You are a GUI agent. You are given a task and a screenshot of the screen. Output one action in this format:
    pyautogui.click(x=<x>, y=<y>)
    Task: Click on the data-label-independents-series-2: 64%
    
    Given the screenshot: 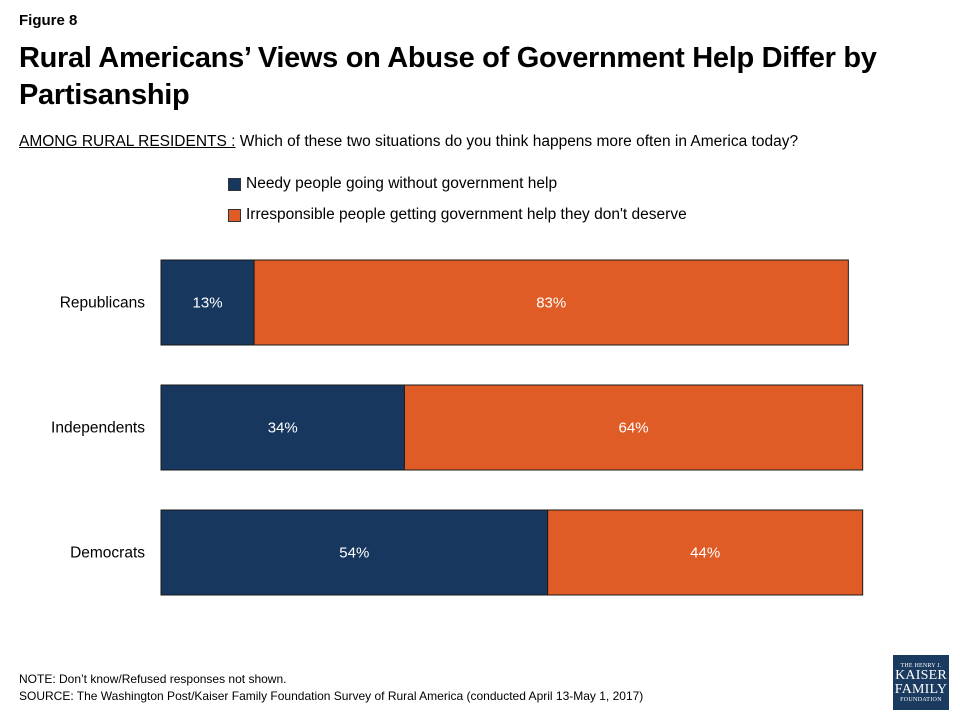 What is the action you would take?
    pyautogui.click(x=634, y=428)
    